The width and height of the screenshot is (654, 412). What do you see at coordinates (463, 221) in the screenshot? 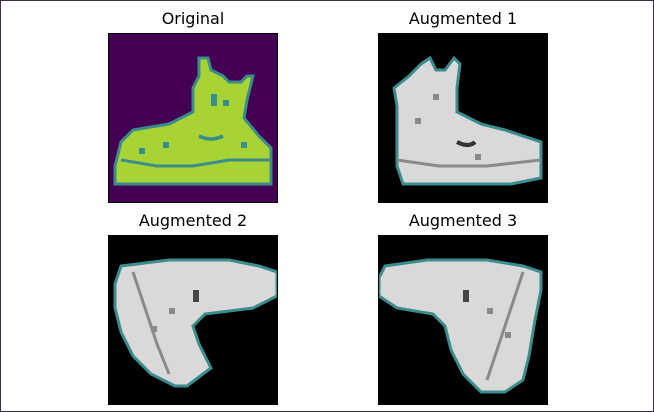
I see `panel-title: Augmented 3` at bounding box center [463, 221].